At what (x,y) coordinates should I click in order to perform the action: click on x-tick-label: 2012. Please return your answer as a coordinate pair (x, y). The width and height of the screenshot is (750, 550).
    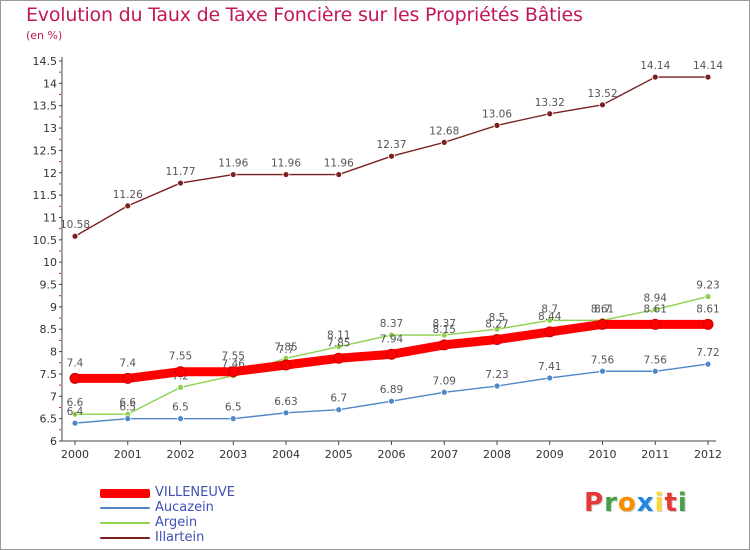
    Looking at the image, I should click on (708, 454).